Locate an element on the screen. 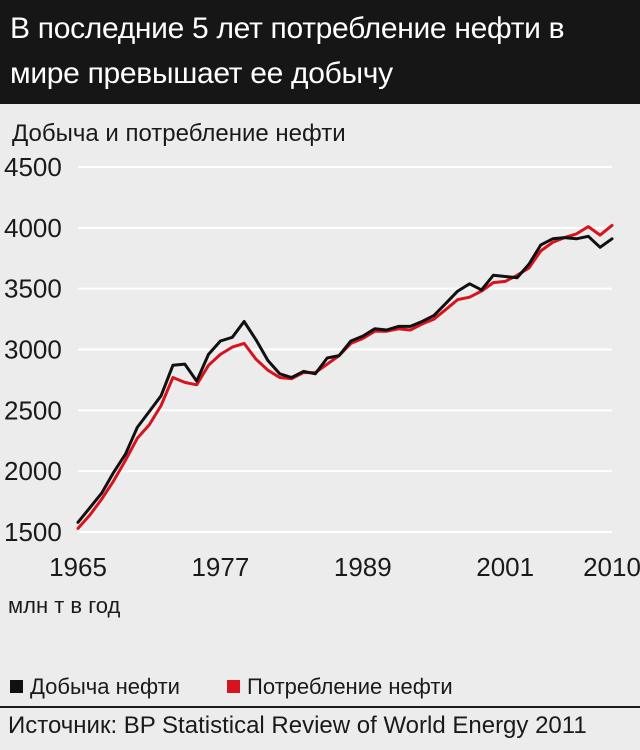 The image size is (640, 750). y-tick-label: 1500 is located at coordinates (33, 532).